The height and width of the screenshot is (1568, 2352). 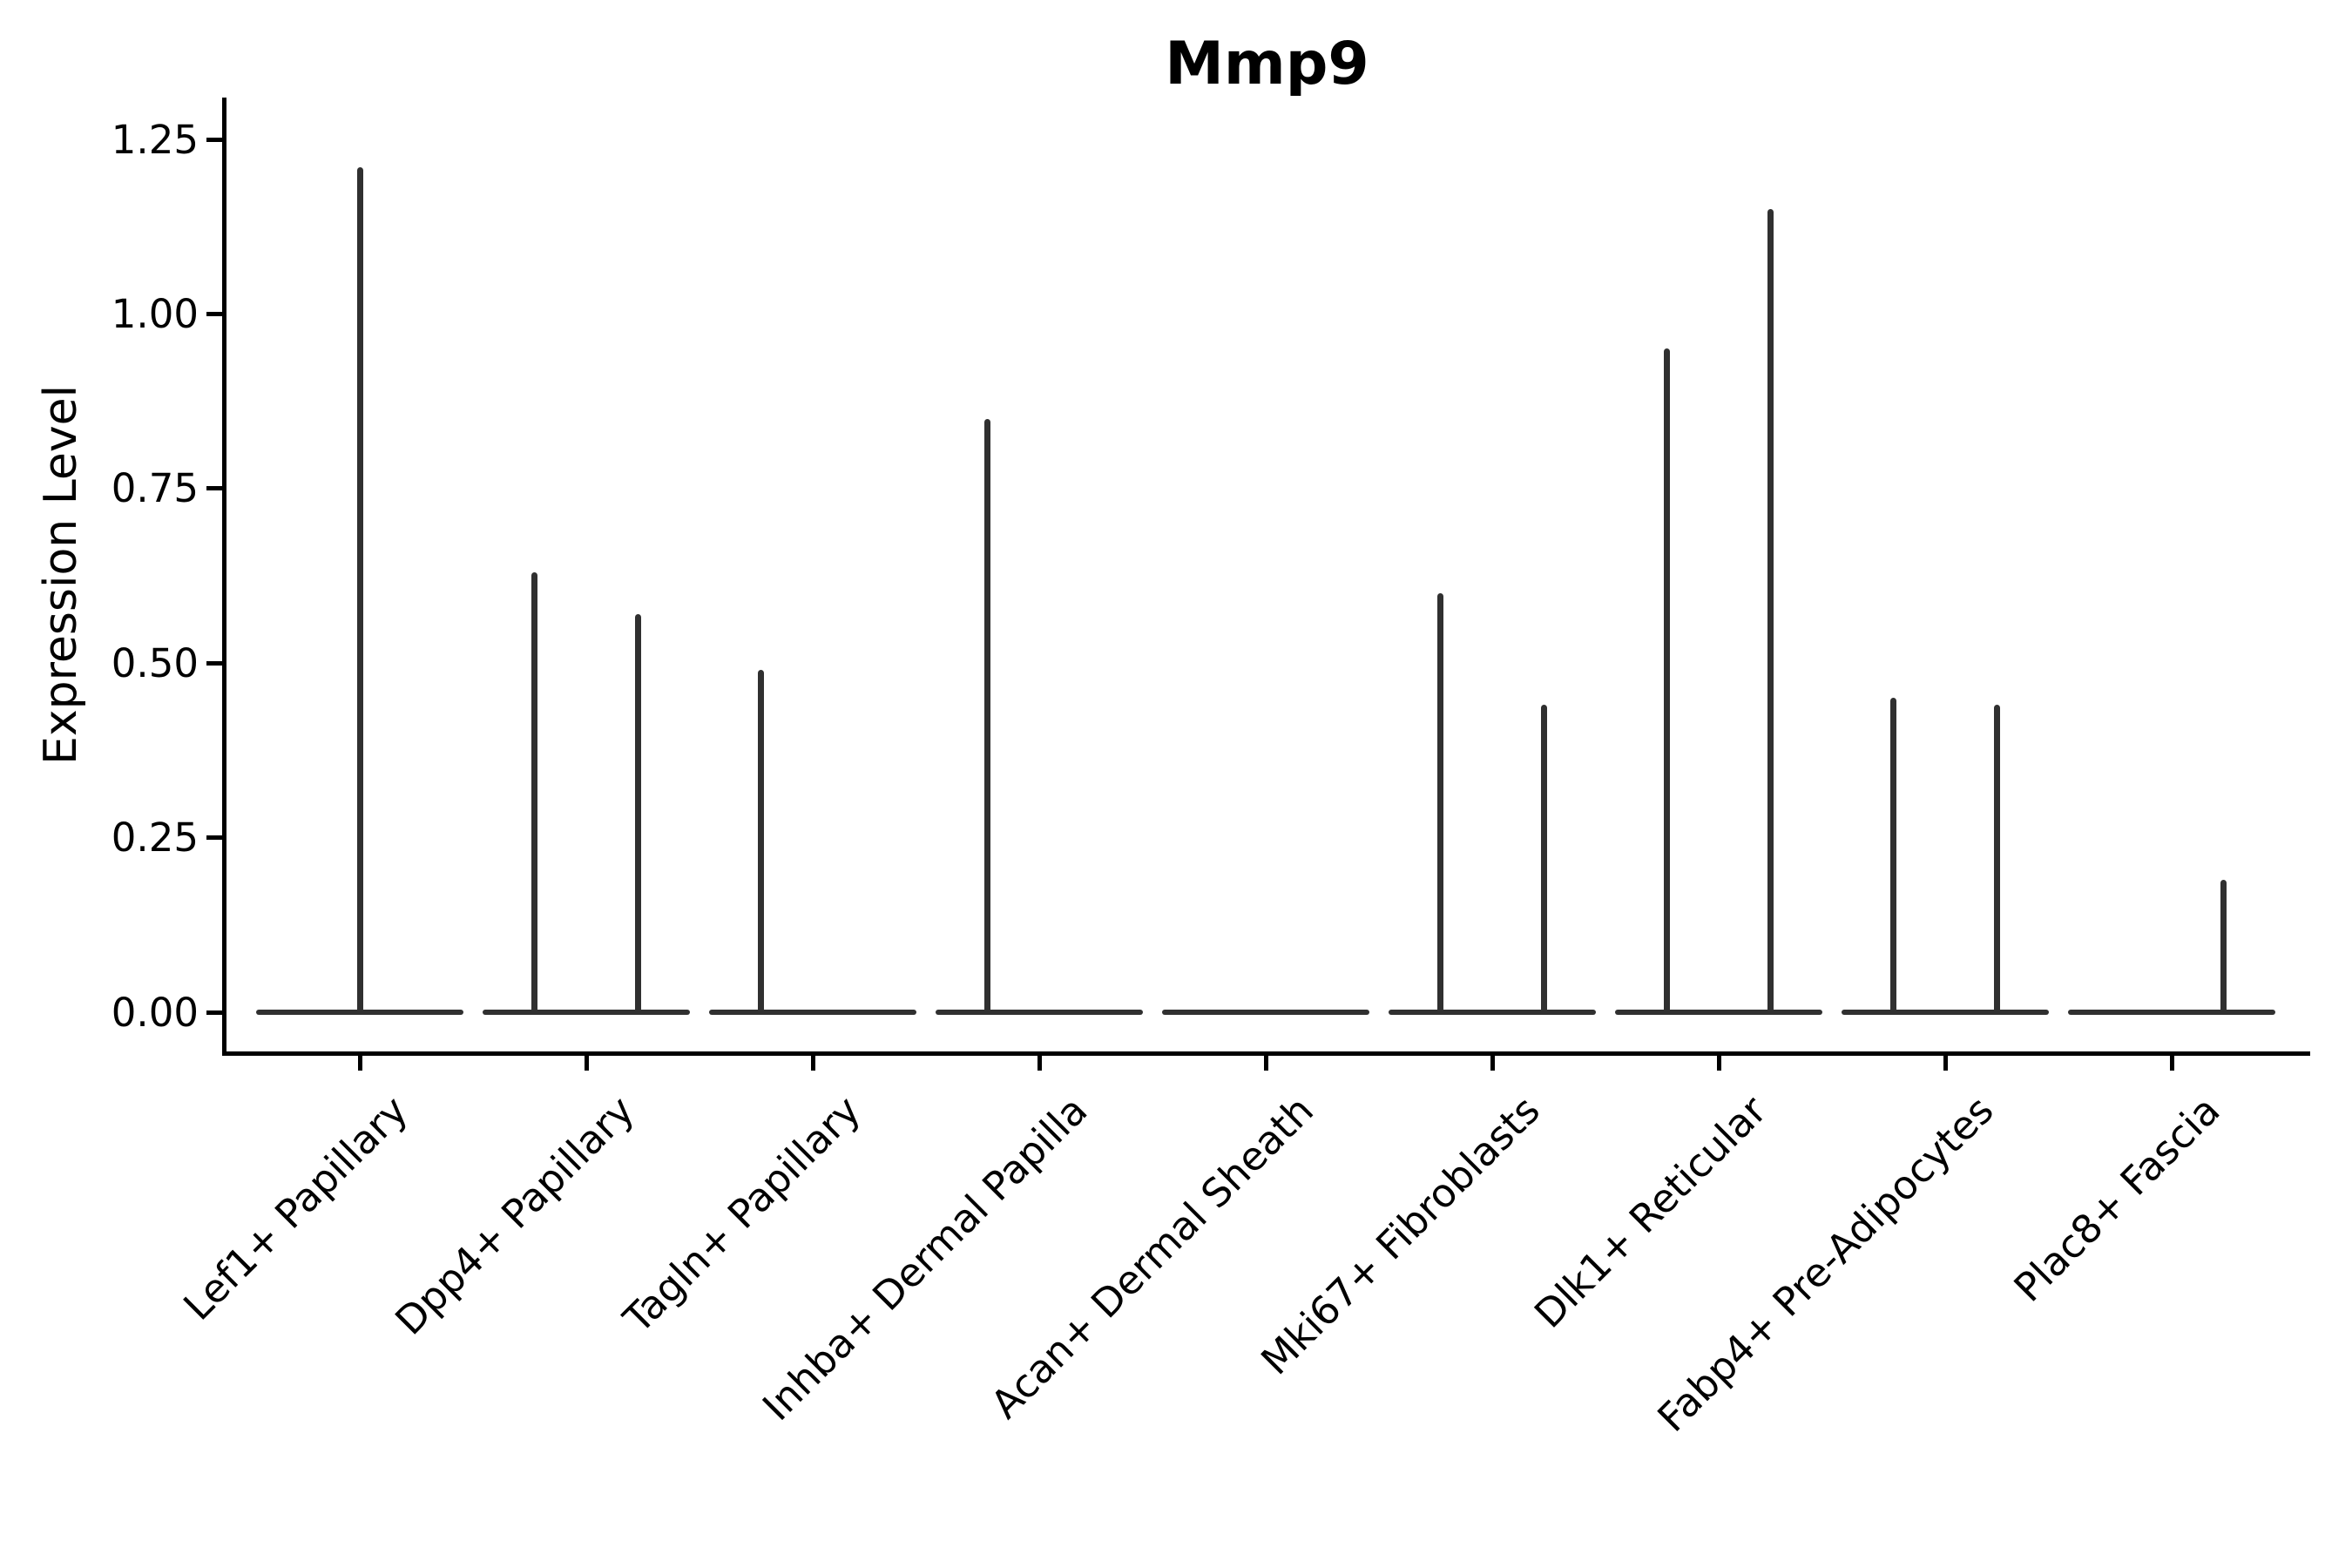 I want to click on x-tick-label: Dlk1+ Reticular, so click(x=1650, y=1211).